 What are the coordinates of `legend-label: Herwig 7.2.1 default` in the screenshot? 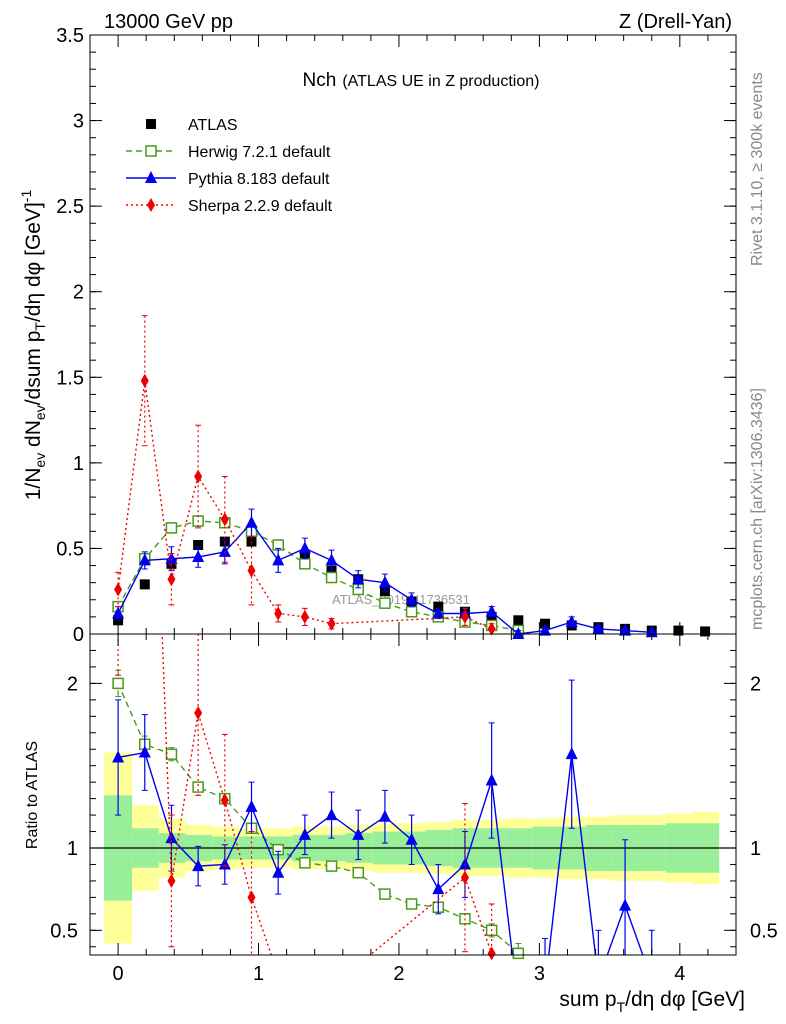 It's located at (259, 152).